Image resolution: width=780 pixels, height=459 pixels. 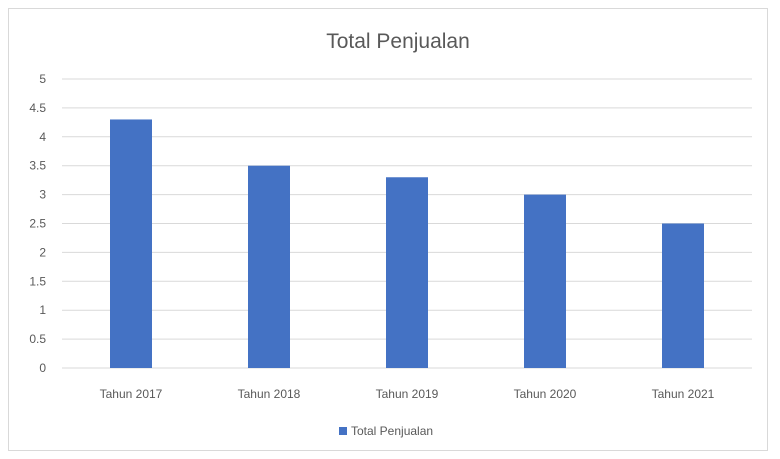 I want to click on y-tick-label: 5, so click(x=42, y=79).